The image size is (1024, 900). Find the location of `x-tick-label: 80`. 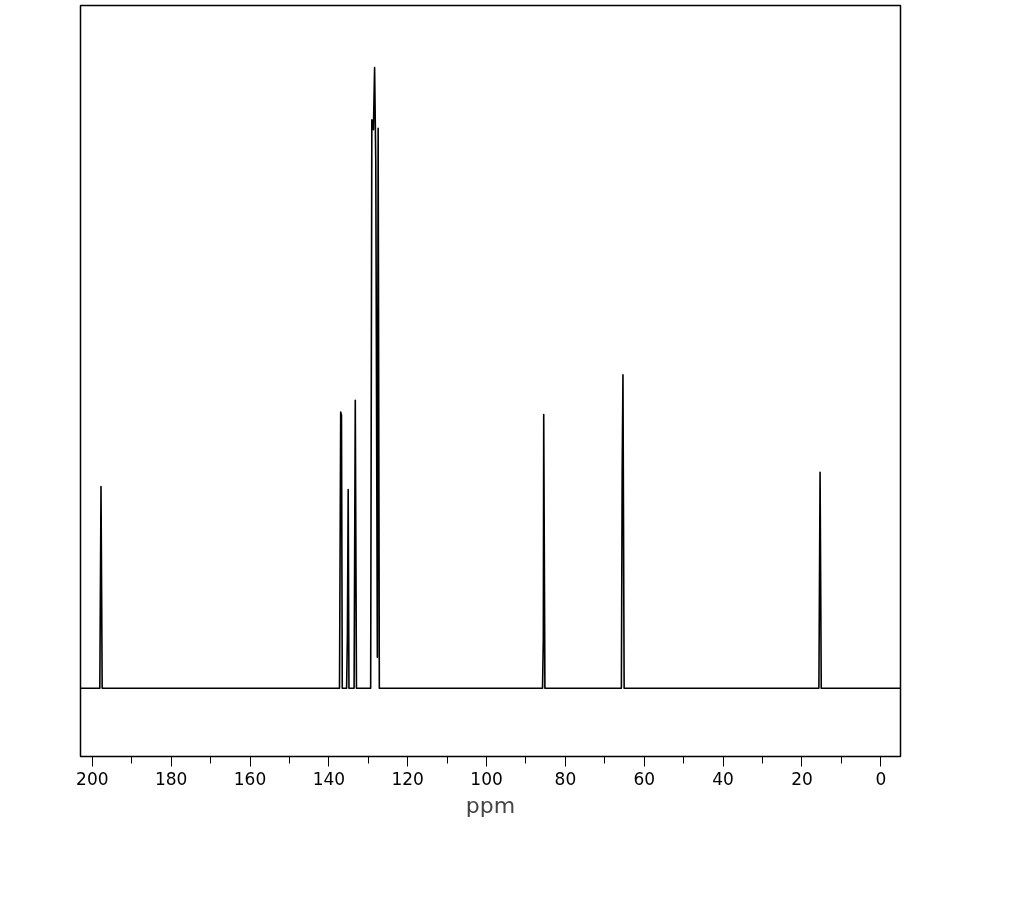

x-tick-label: 80 is located at coordinates (565, 778).